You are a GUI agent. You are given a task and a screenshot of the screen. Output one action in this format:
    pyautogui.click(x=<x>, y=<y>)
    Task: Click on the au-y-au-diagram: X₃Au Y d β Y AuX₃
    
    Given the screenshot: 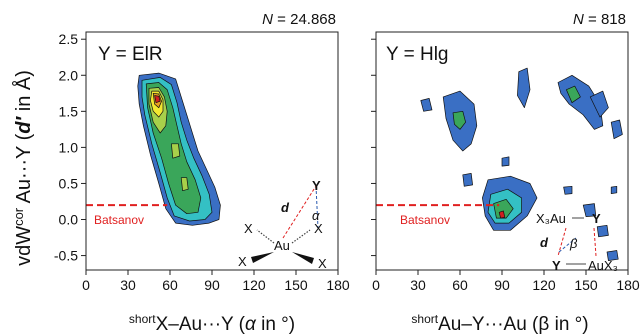 What is the action you would take?
    pyautogui.click(x=577, y=242)
    